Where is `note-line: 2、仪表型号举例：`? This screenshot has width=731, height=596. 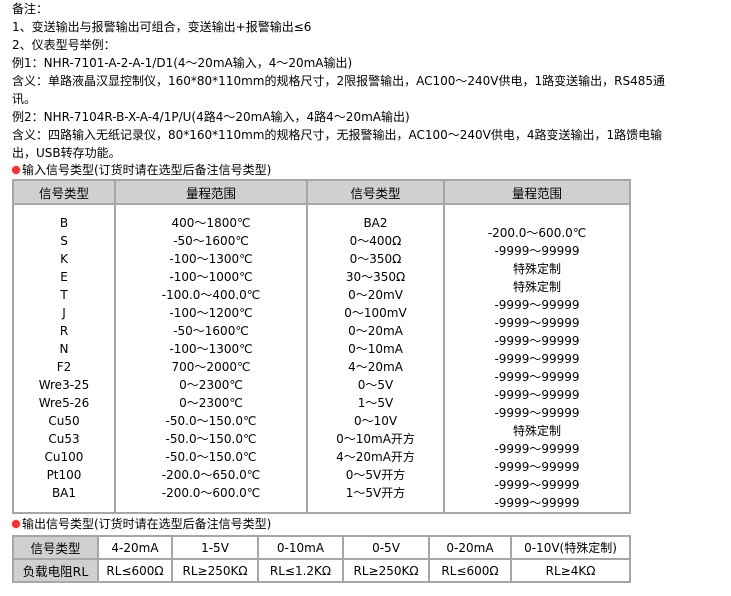
note-line: 2、仪表型号举例： is located at coordinates (64, 45).